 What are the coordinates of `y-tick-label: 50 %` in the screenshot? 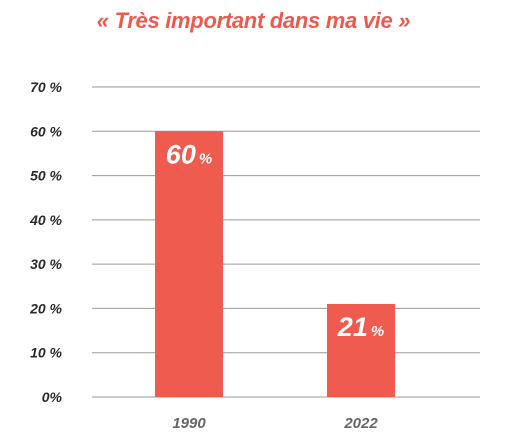 It's located at (46, 176).